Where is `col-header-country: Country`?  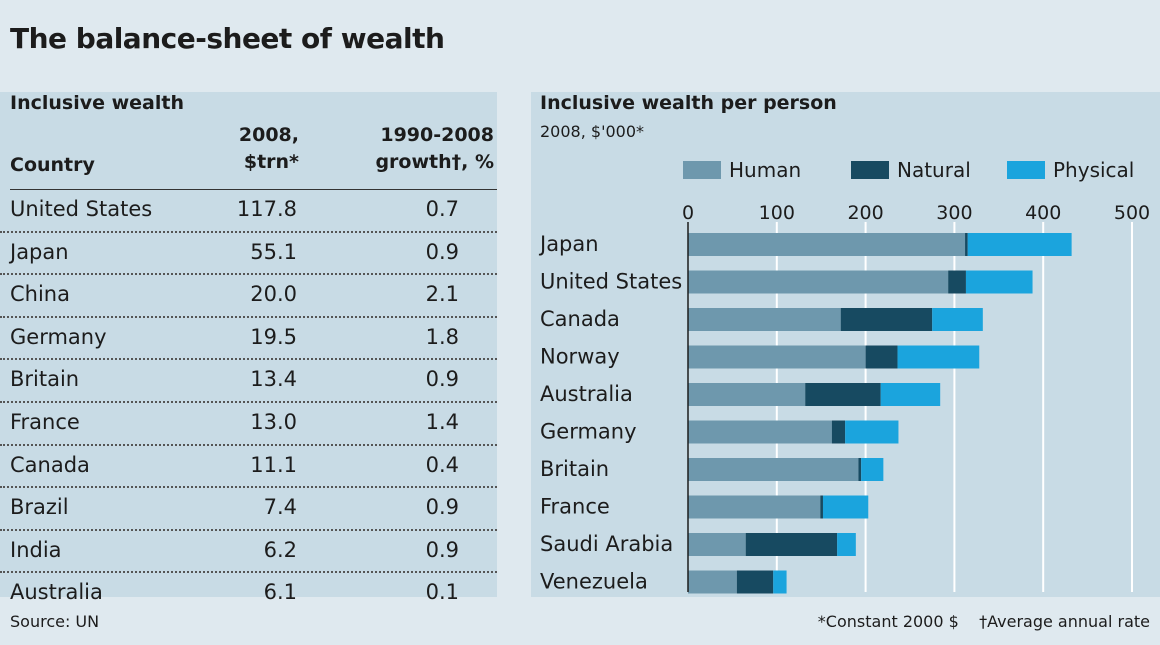
col-header-country: Country is located at coordinates (52, 165).